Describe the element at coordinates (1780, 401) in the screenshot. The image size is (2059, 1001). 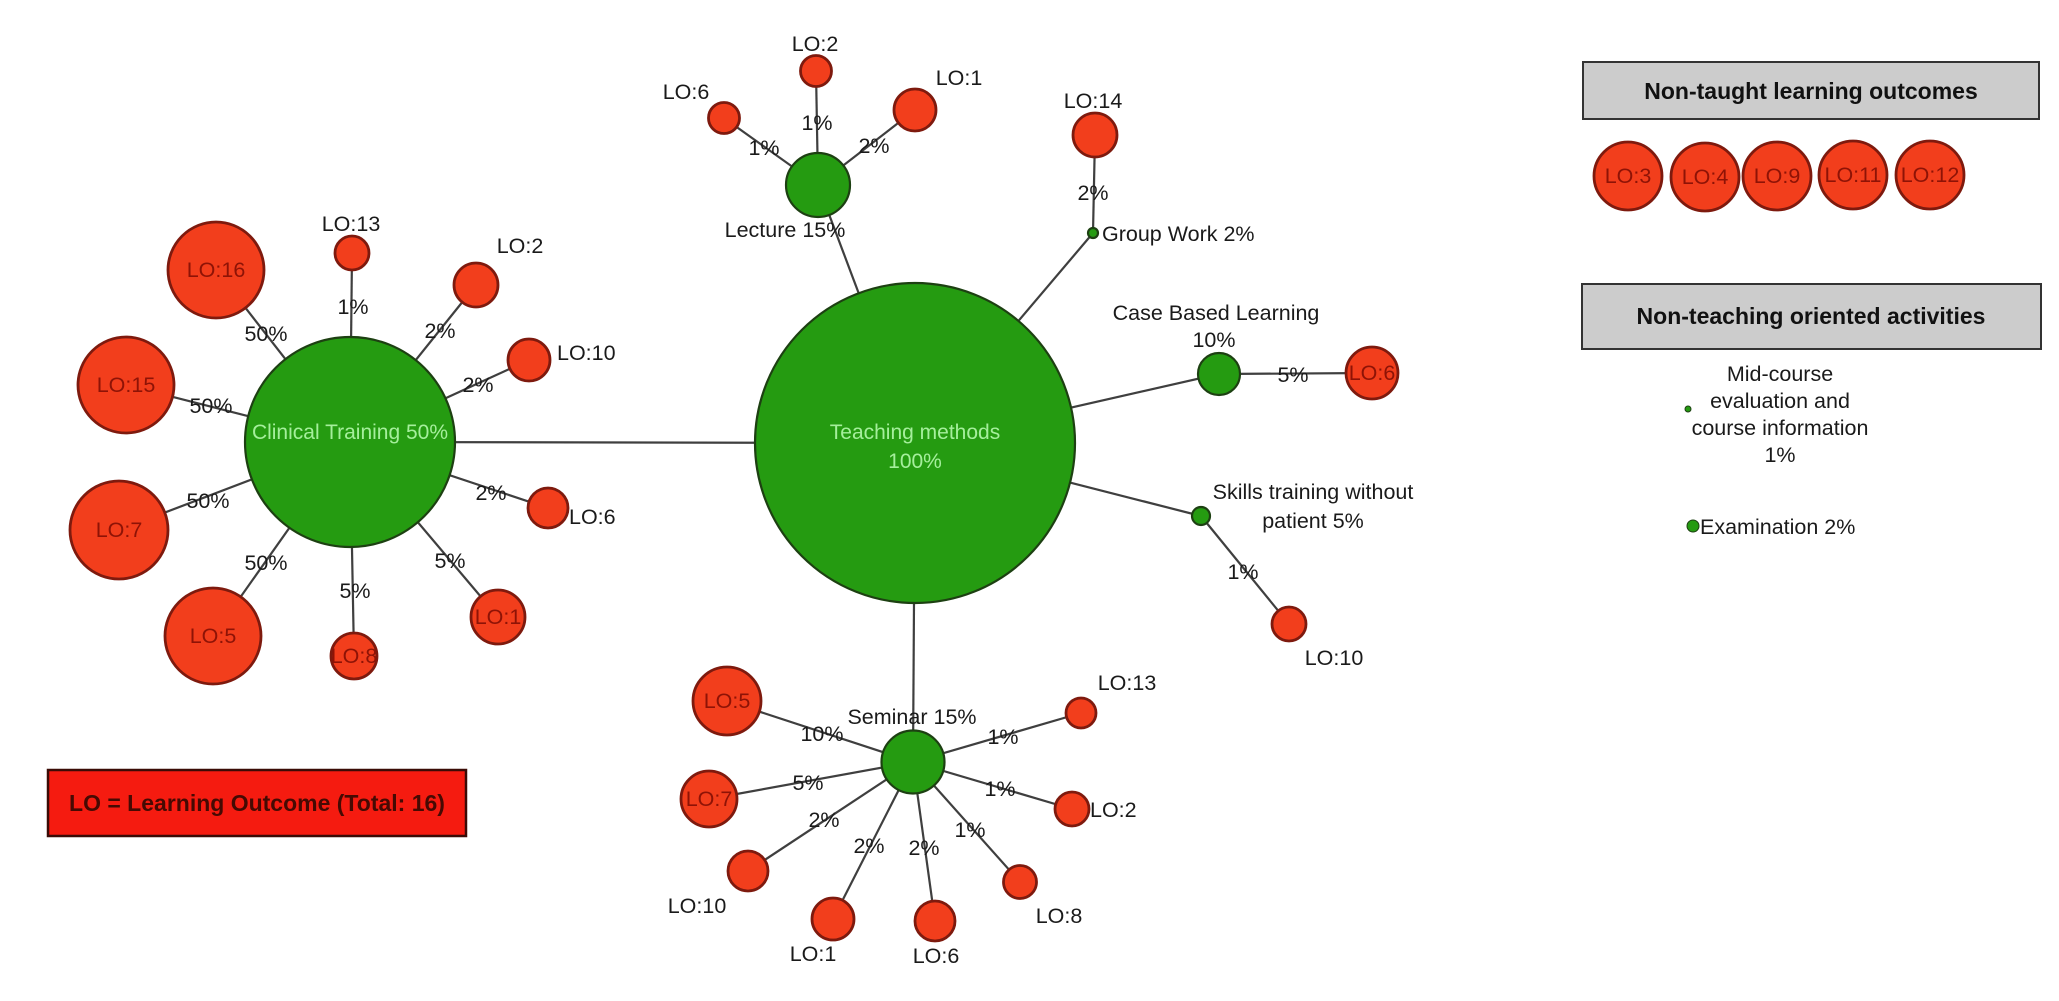
I see `svg-text: evaluation and` at that location.